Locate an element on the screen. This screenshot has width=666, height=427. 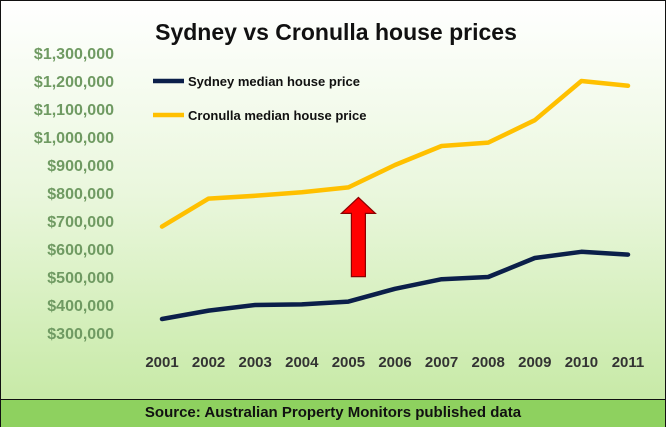
x-tick-label: 2005 is located at coordinates (348, 362).